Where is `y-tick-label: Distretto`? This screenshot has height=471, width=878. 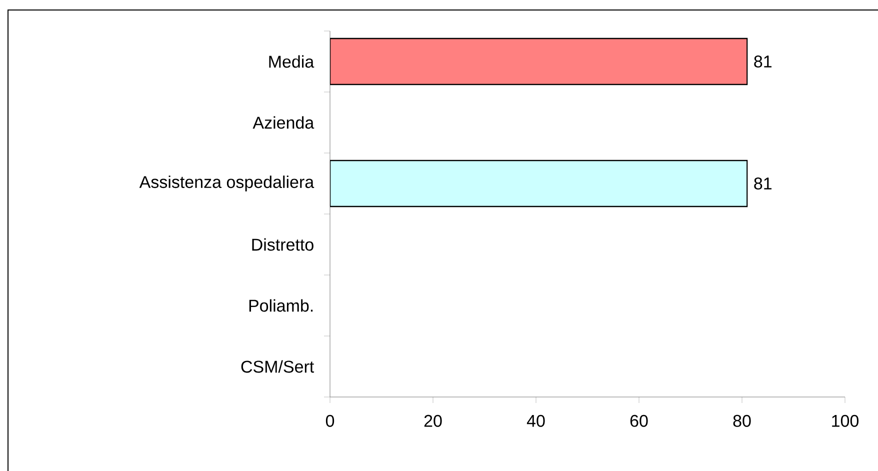 y-tick-label: Distretto is located at coordinates (283, 244).